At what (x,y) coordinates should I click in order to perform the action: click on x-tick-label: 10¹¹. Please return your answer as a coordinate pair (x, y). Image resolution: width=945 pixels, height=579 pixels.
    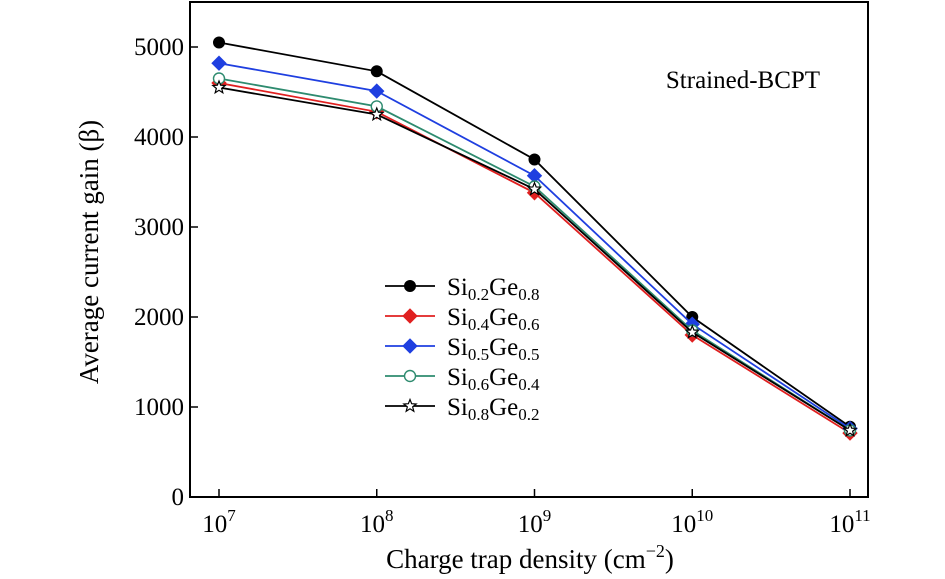
    Looking at the image, I should click on (849, 522).